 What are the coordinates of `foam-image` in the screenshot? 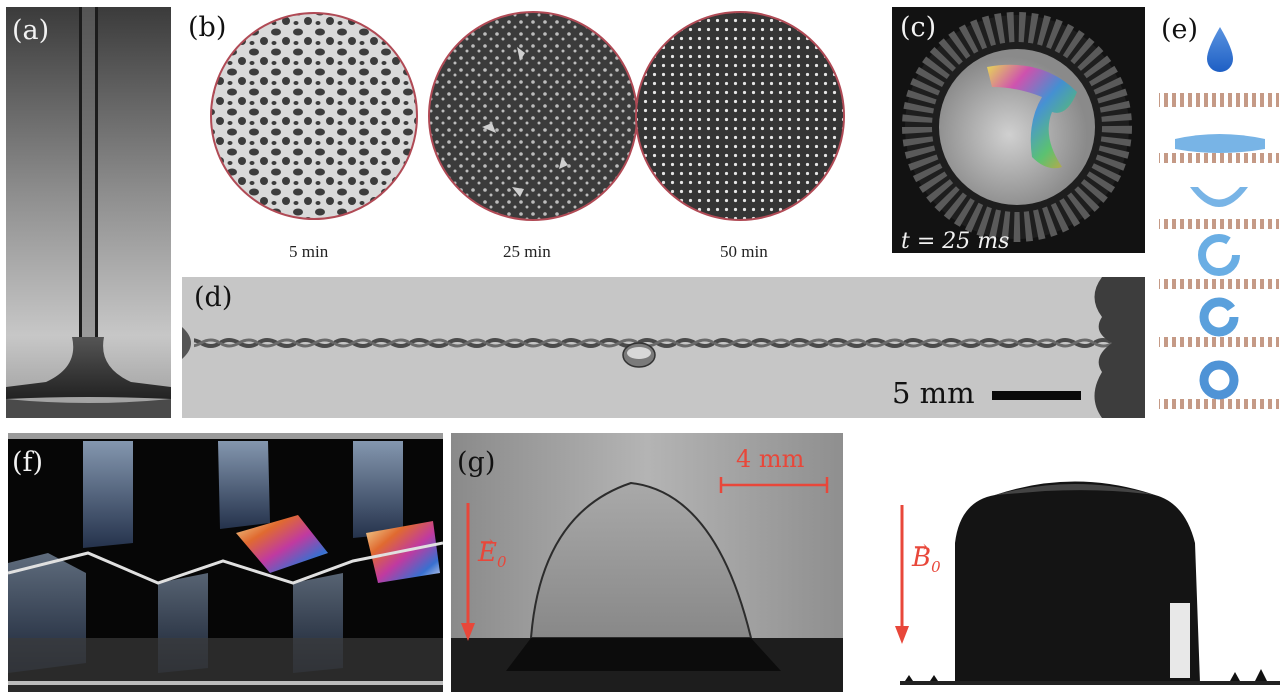 It's located at (225, 562).